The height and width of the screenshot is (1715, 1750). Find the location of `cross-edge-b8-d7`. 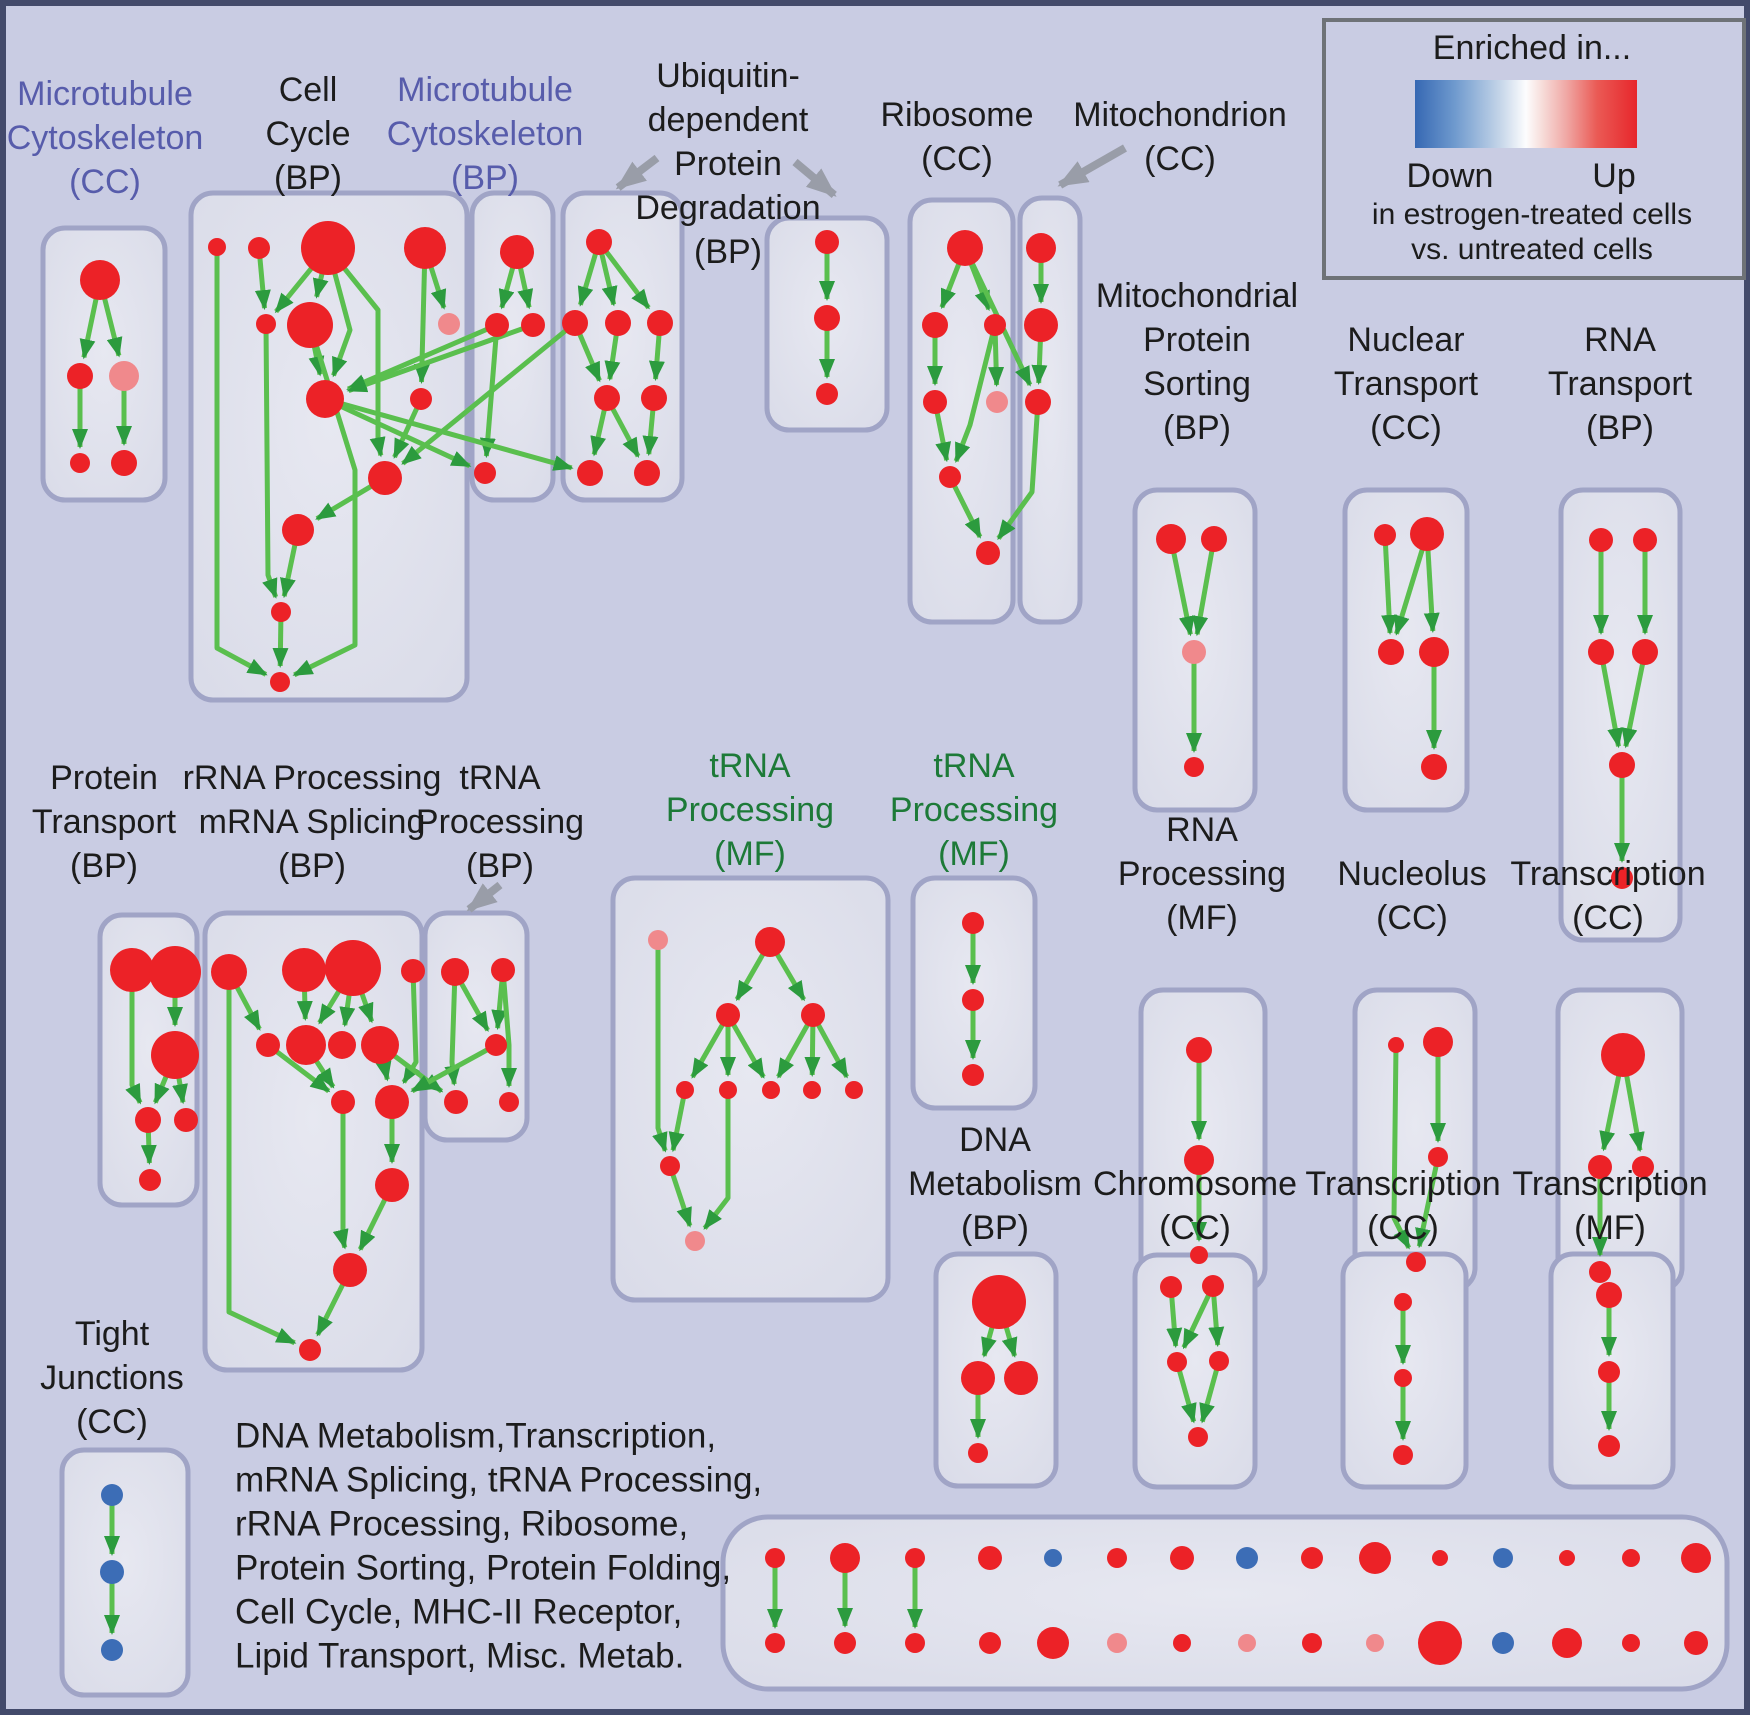

cross-edge-b8-d7 is located at coordinates (449, 433).